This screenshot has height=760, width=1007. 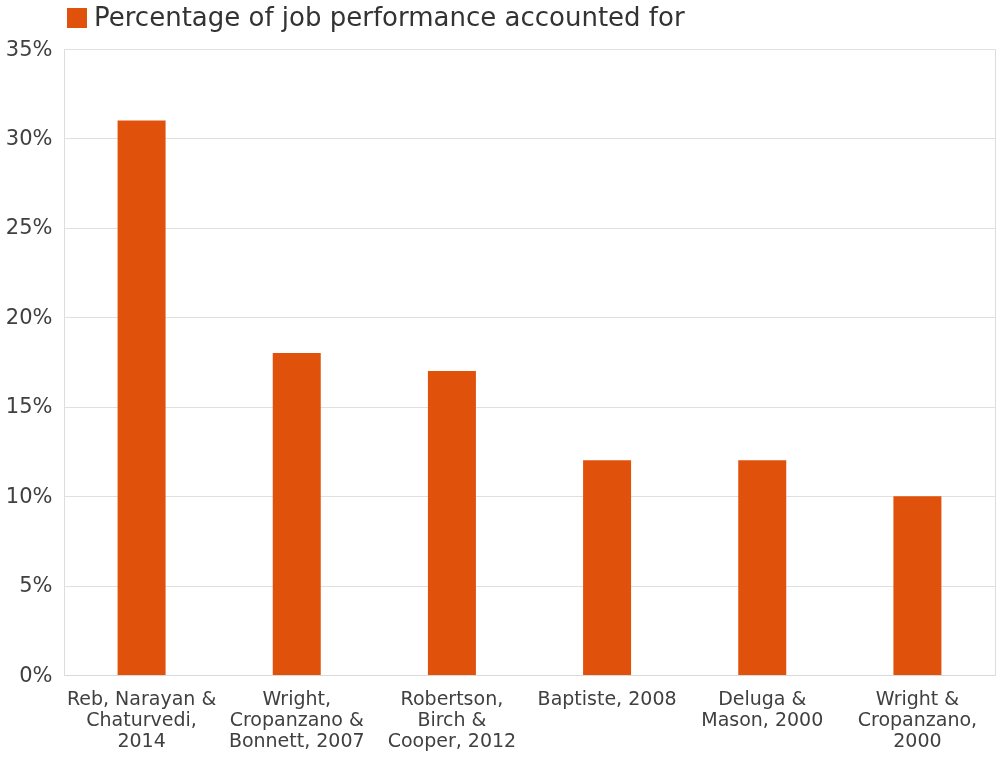 What do you see at coordinates (917, 718) in the screenshot?
I see `x-tick-label: Wright & Cropanzano, 2000` at bounding box center [917, 718].